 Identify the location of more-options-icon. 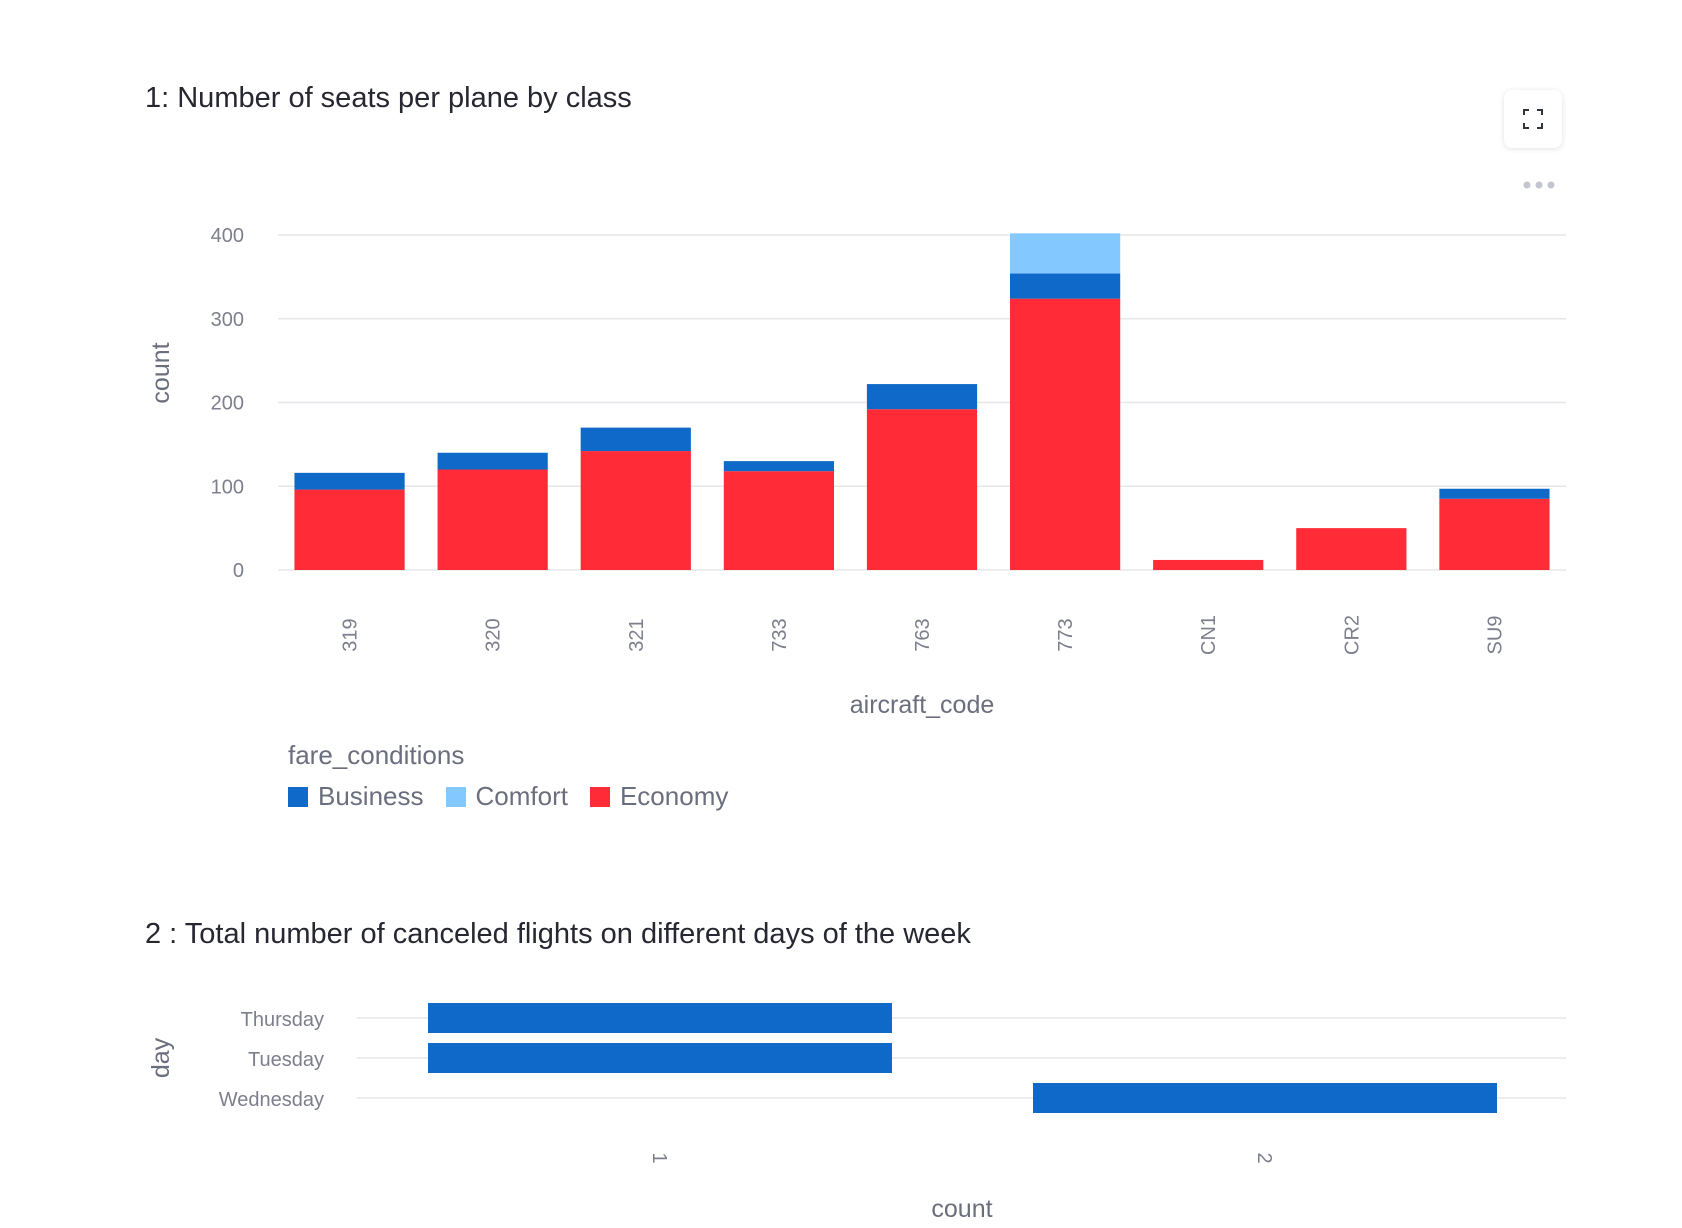
(1539, 185).